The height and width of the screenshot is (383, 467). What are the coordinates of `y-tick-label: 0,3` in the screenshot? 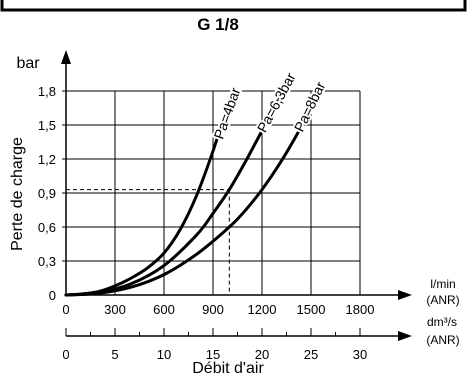 It's located at (47, 261).